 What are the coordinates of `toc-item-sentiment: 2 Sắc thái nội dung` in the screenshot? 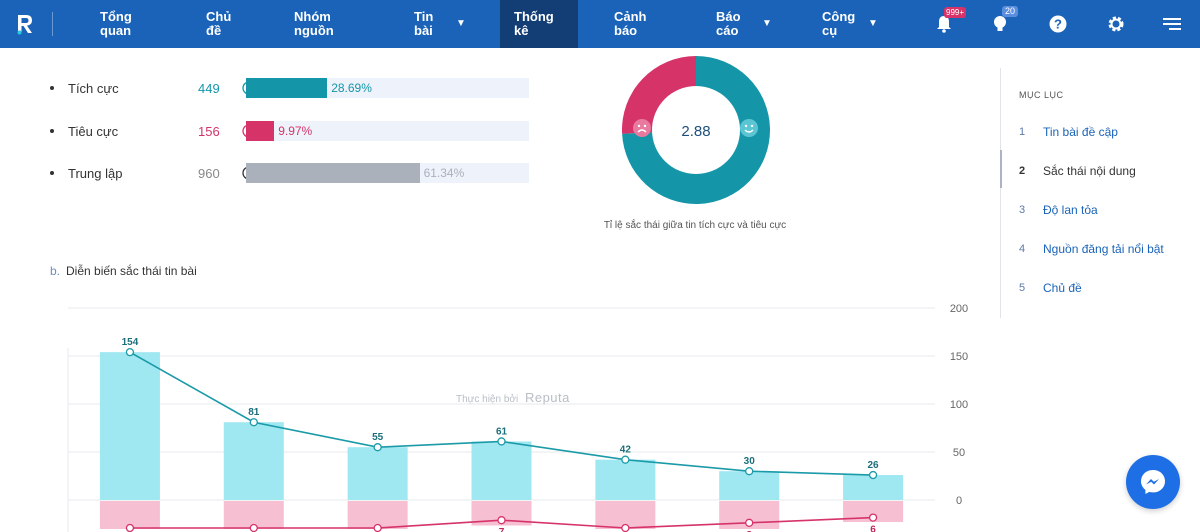 It's located at (1077, 171).